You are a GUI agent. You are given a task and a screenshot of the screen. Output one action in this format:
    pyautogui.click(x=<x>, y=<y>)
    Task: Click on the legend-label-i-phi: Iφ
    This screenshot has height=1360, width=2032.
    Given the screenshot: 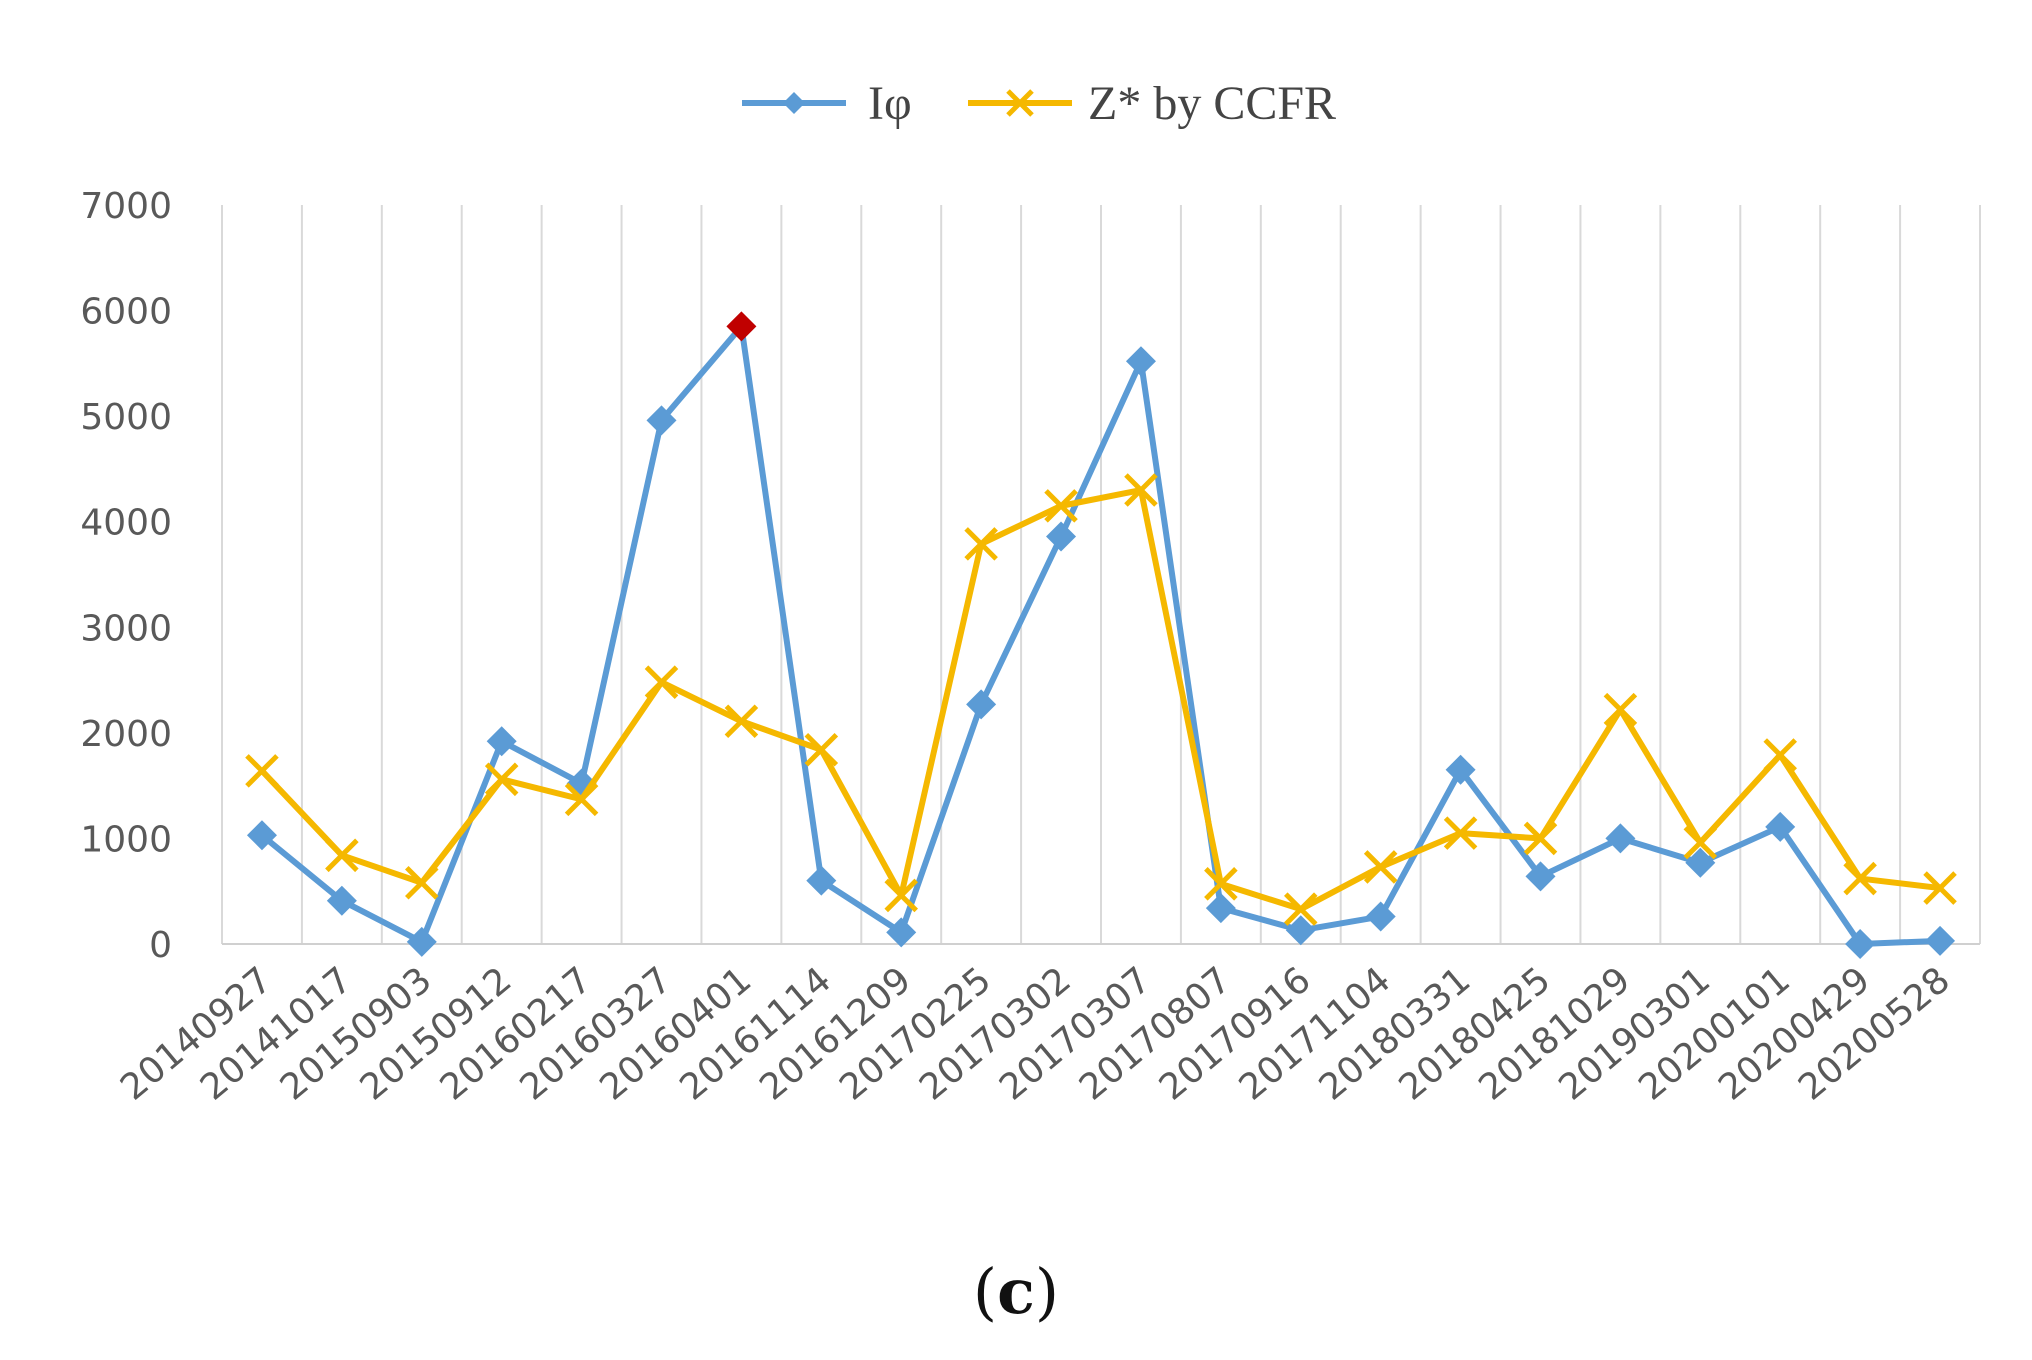 What is the action you would take?
    pyautogui.click(x=890, y=103)
    